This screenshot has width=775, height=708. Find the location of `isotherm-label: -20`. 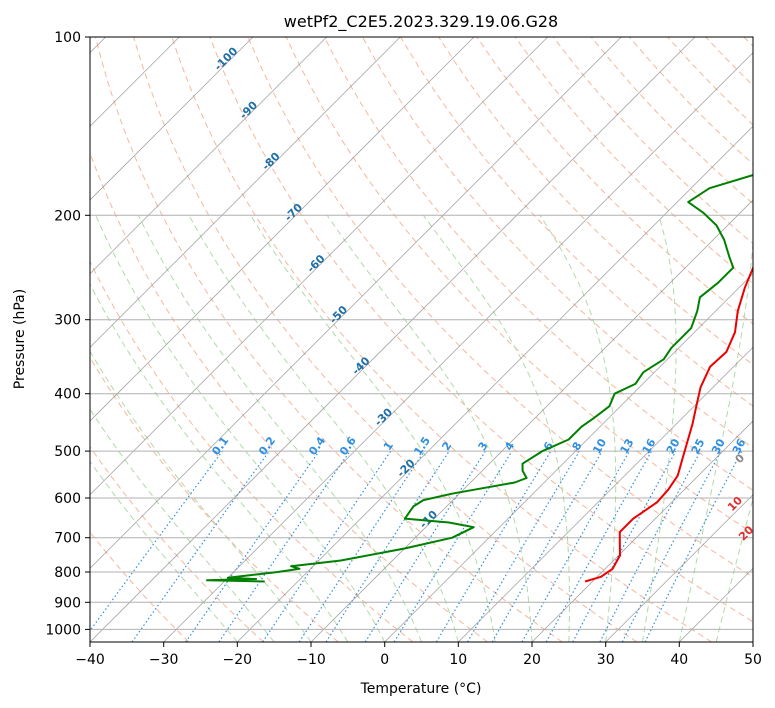

isotherm-label: -20 is located at coordinates (405, 467).